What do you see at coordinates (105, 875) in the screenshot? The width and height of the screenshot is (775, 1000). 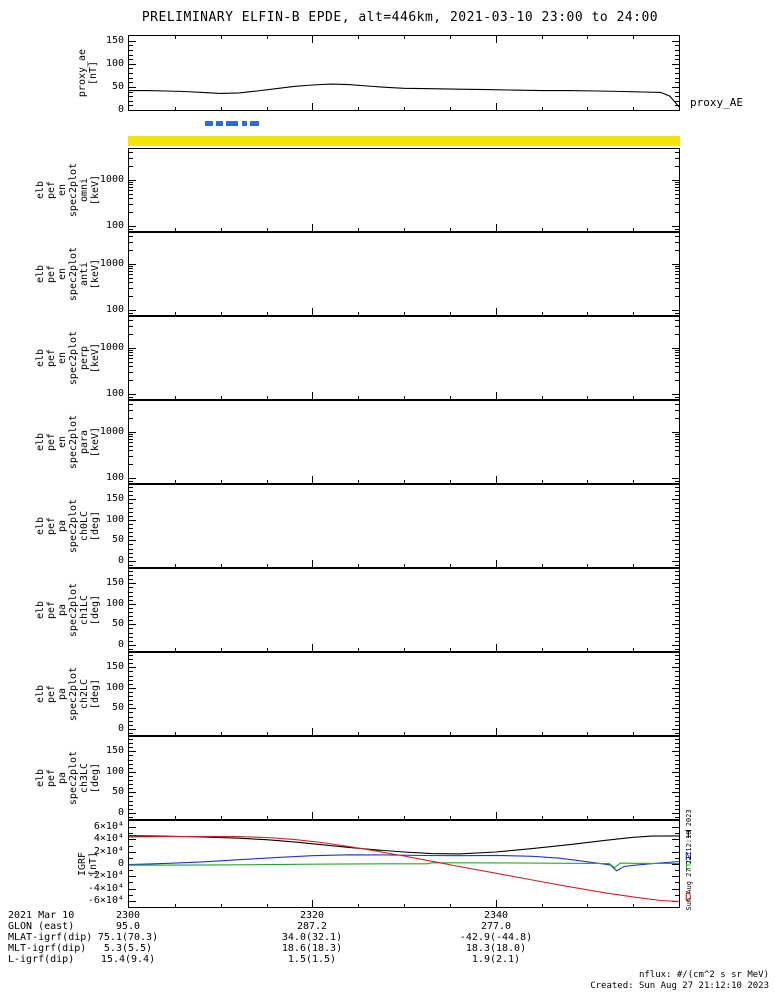 I see `y-tick-label: -2×10⁴` at bounding box center [105, 875].